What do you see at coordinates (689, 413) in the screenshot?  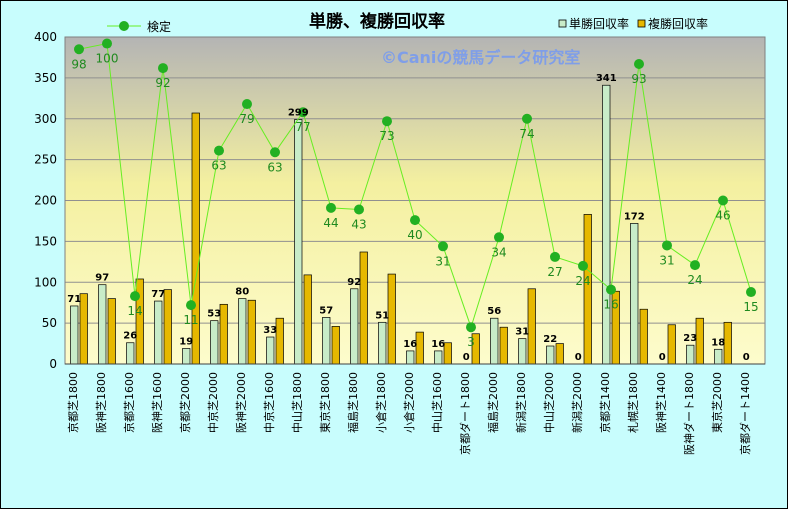 I see `x-tick-label: 阪神ダート1800` at bounding box center [689, 413].